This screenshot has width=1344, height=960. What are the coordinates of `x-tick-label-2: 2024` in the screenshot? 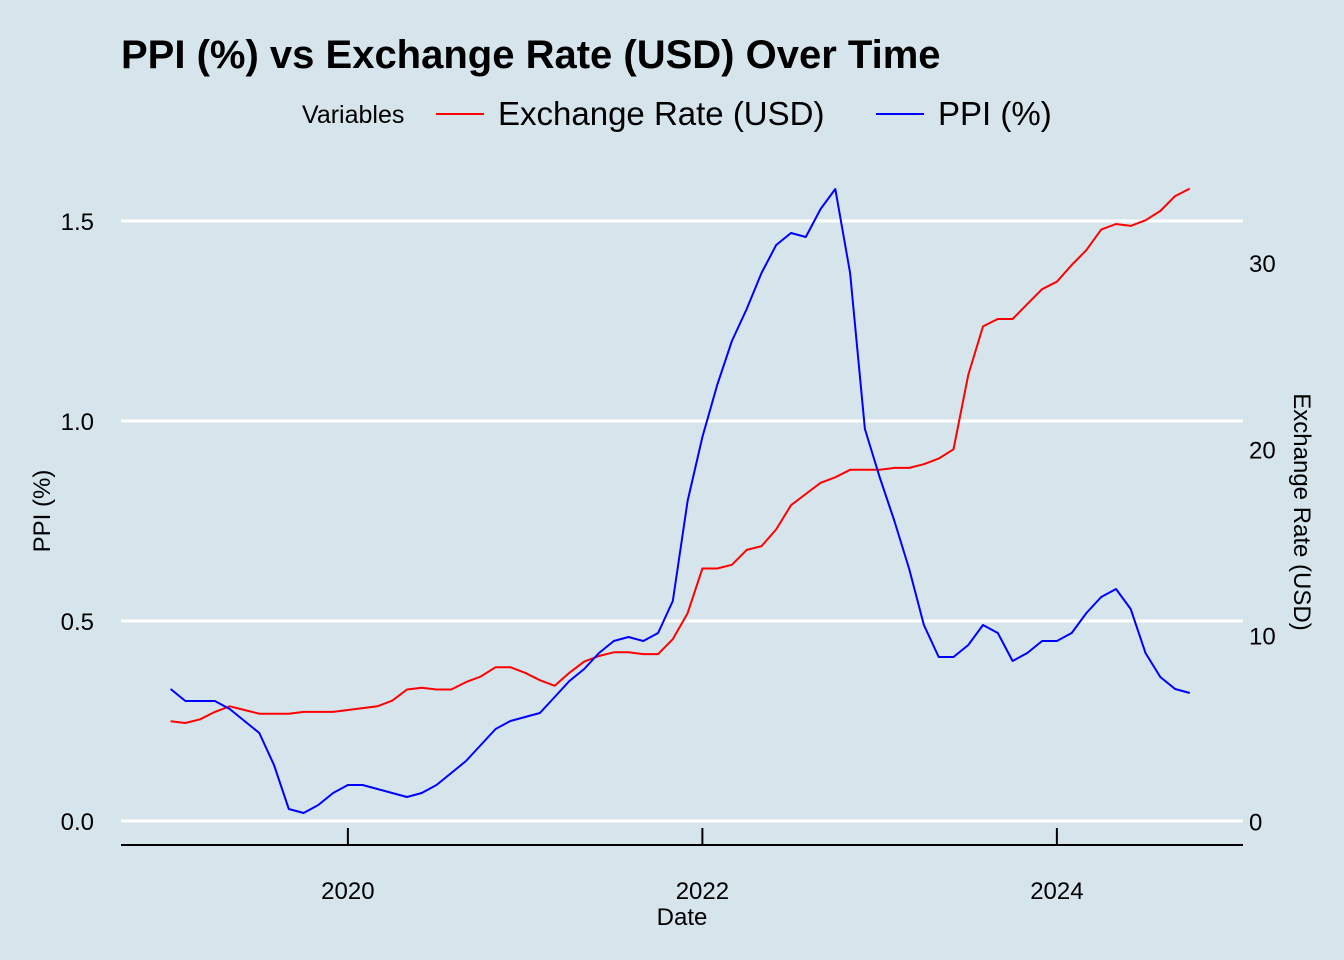 It's located at (1056, 891).